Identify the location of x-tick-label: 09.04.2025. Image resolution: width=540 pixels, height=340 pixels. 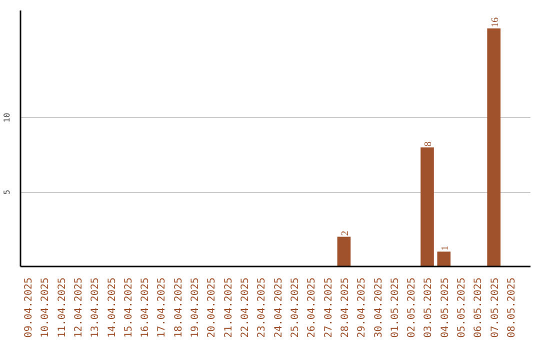
(28, 307).